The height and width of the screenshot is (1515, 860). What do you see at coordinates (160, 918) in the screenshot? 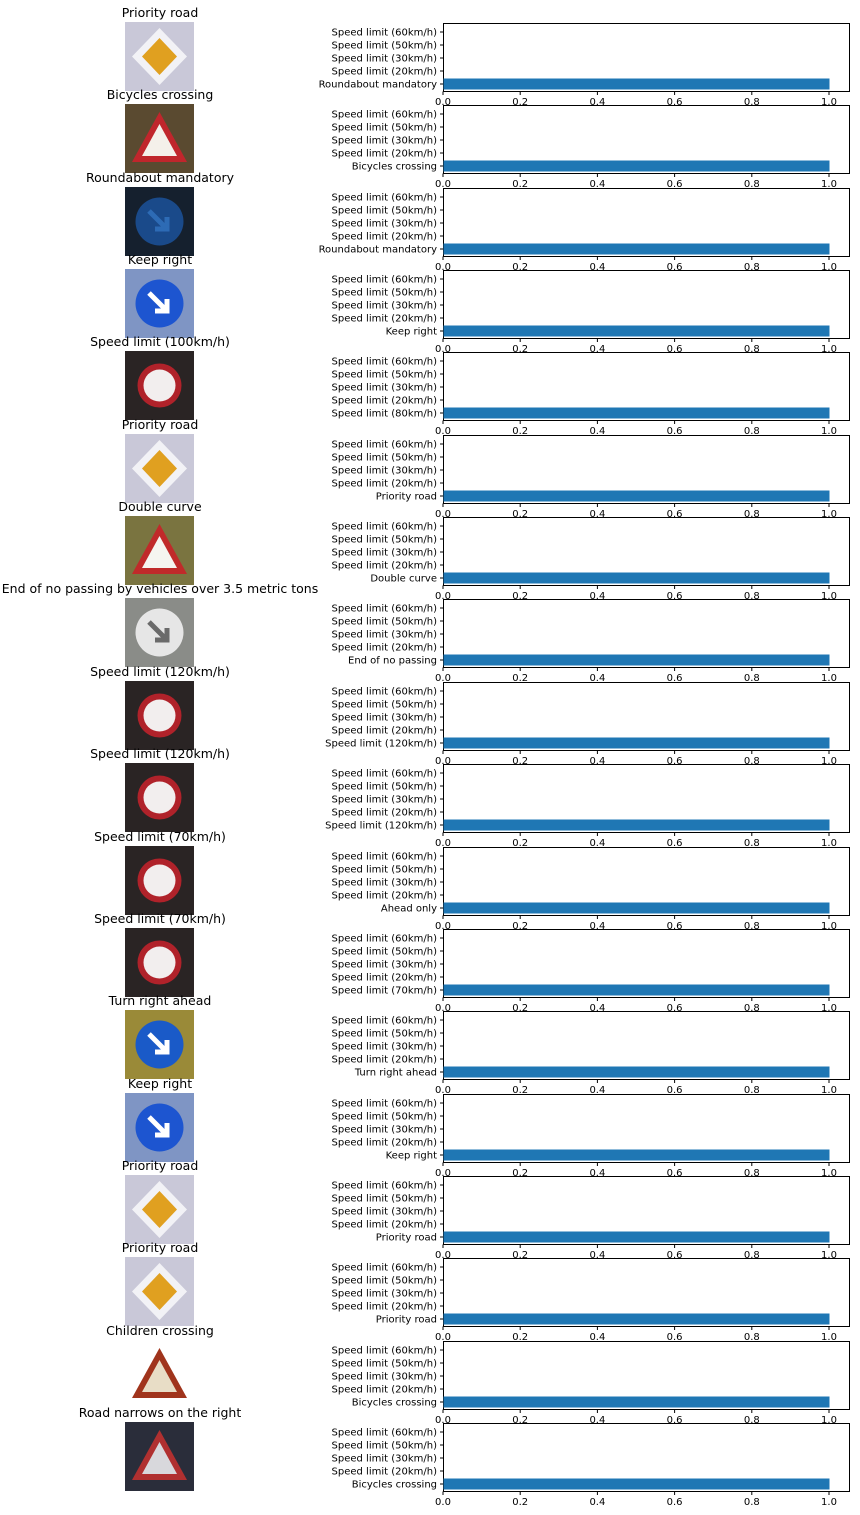
I see `true-label-title: Speed limit (70km/h)` at bounding box center [160, 918].